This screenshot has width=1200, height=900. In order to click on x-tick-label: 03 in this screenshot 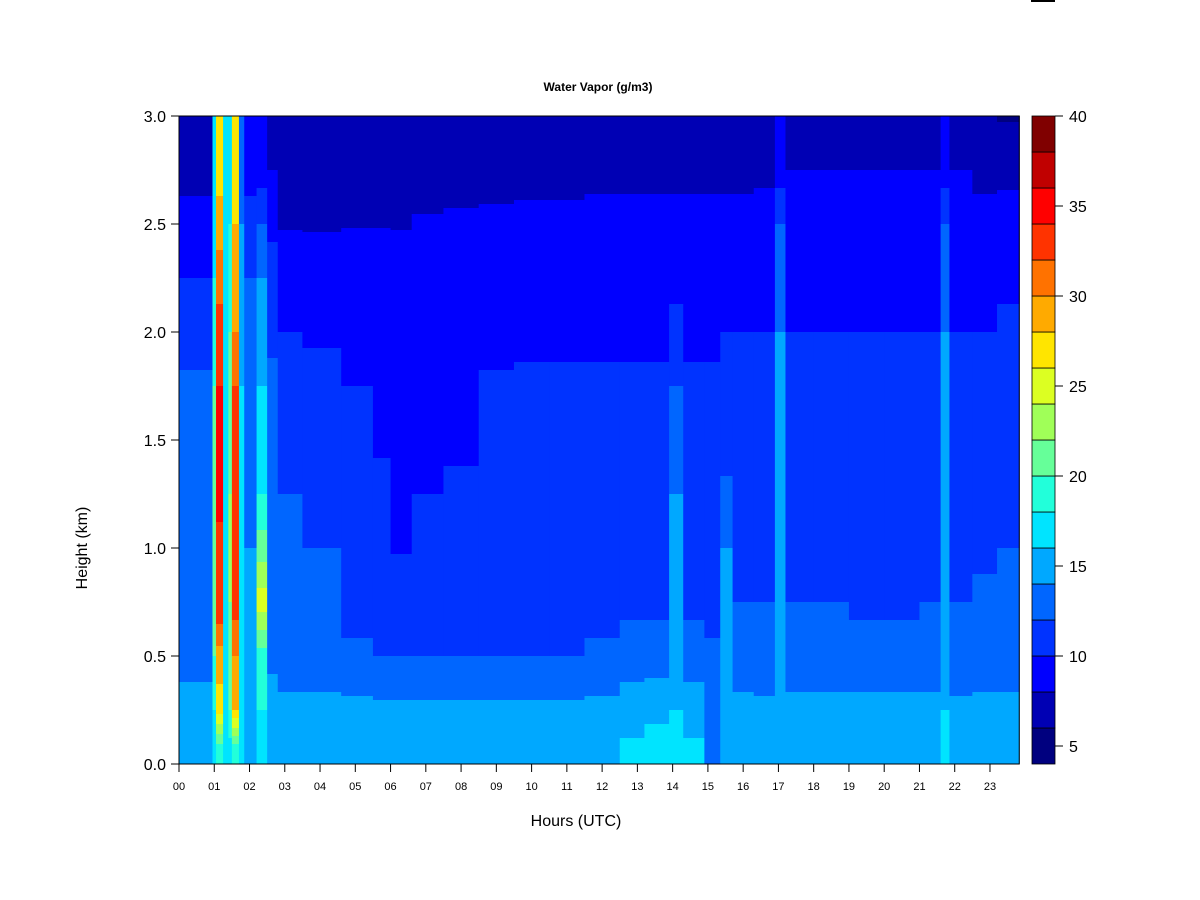, I will do `click(285, 787)`.